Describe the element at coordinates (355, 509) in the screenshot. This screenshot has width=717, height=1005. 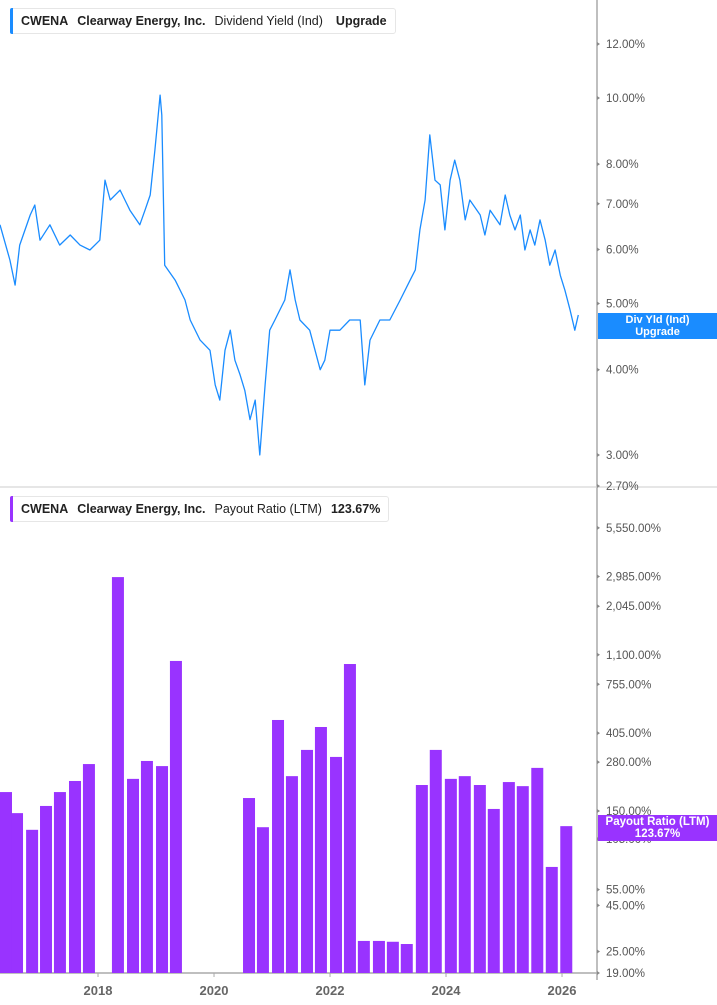
I see `metric-value: 123.67%` at that location.